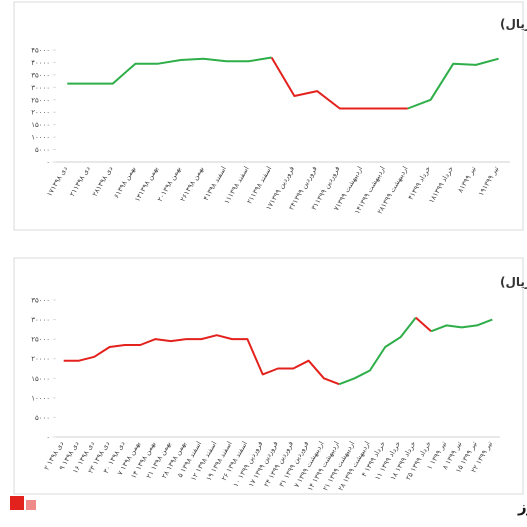 Image resolution: width=527 pixels, height=527 pixels. I want to click on brand-logo, so click(23, 503).